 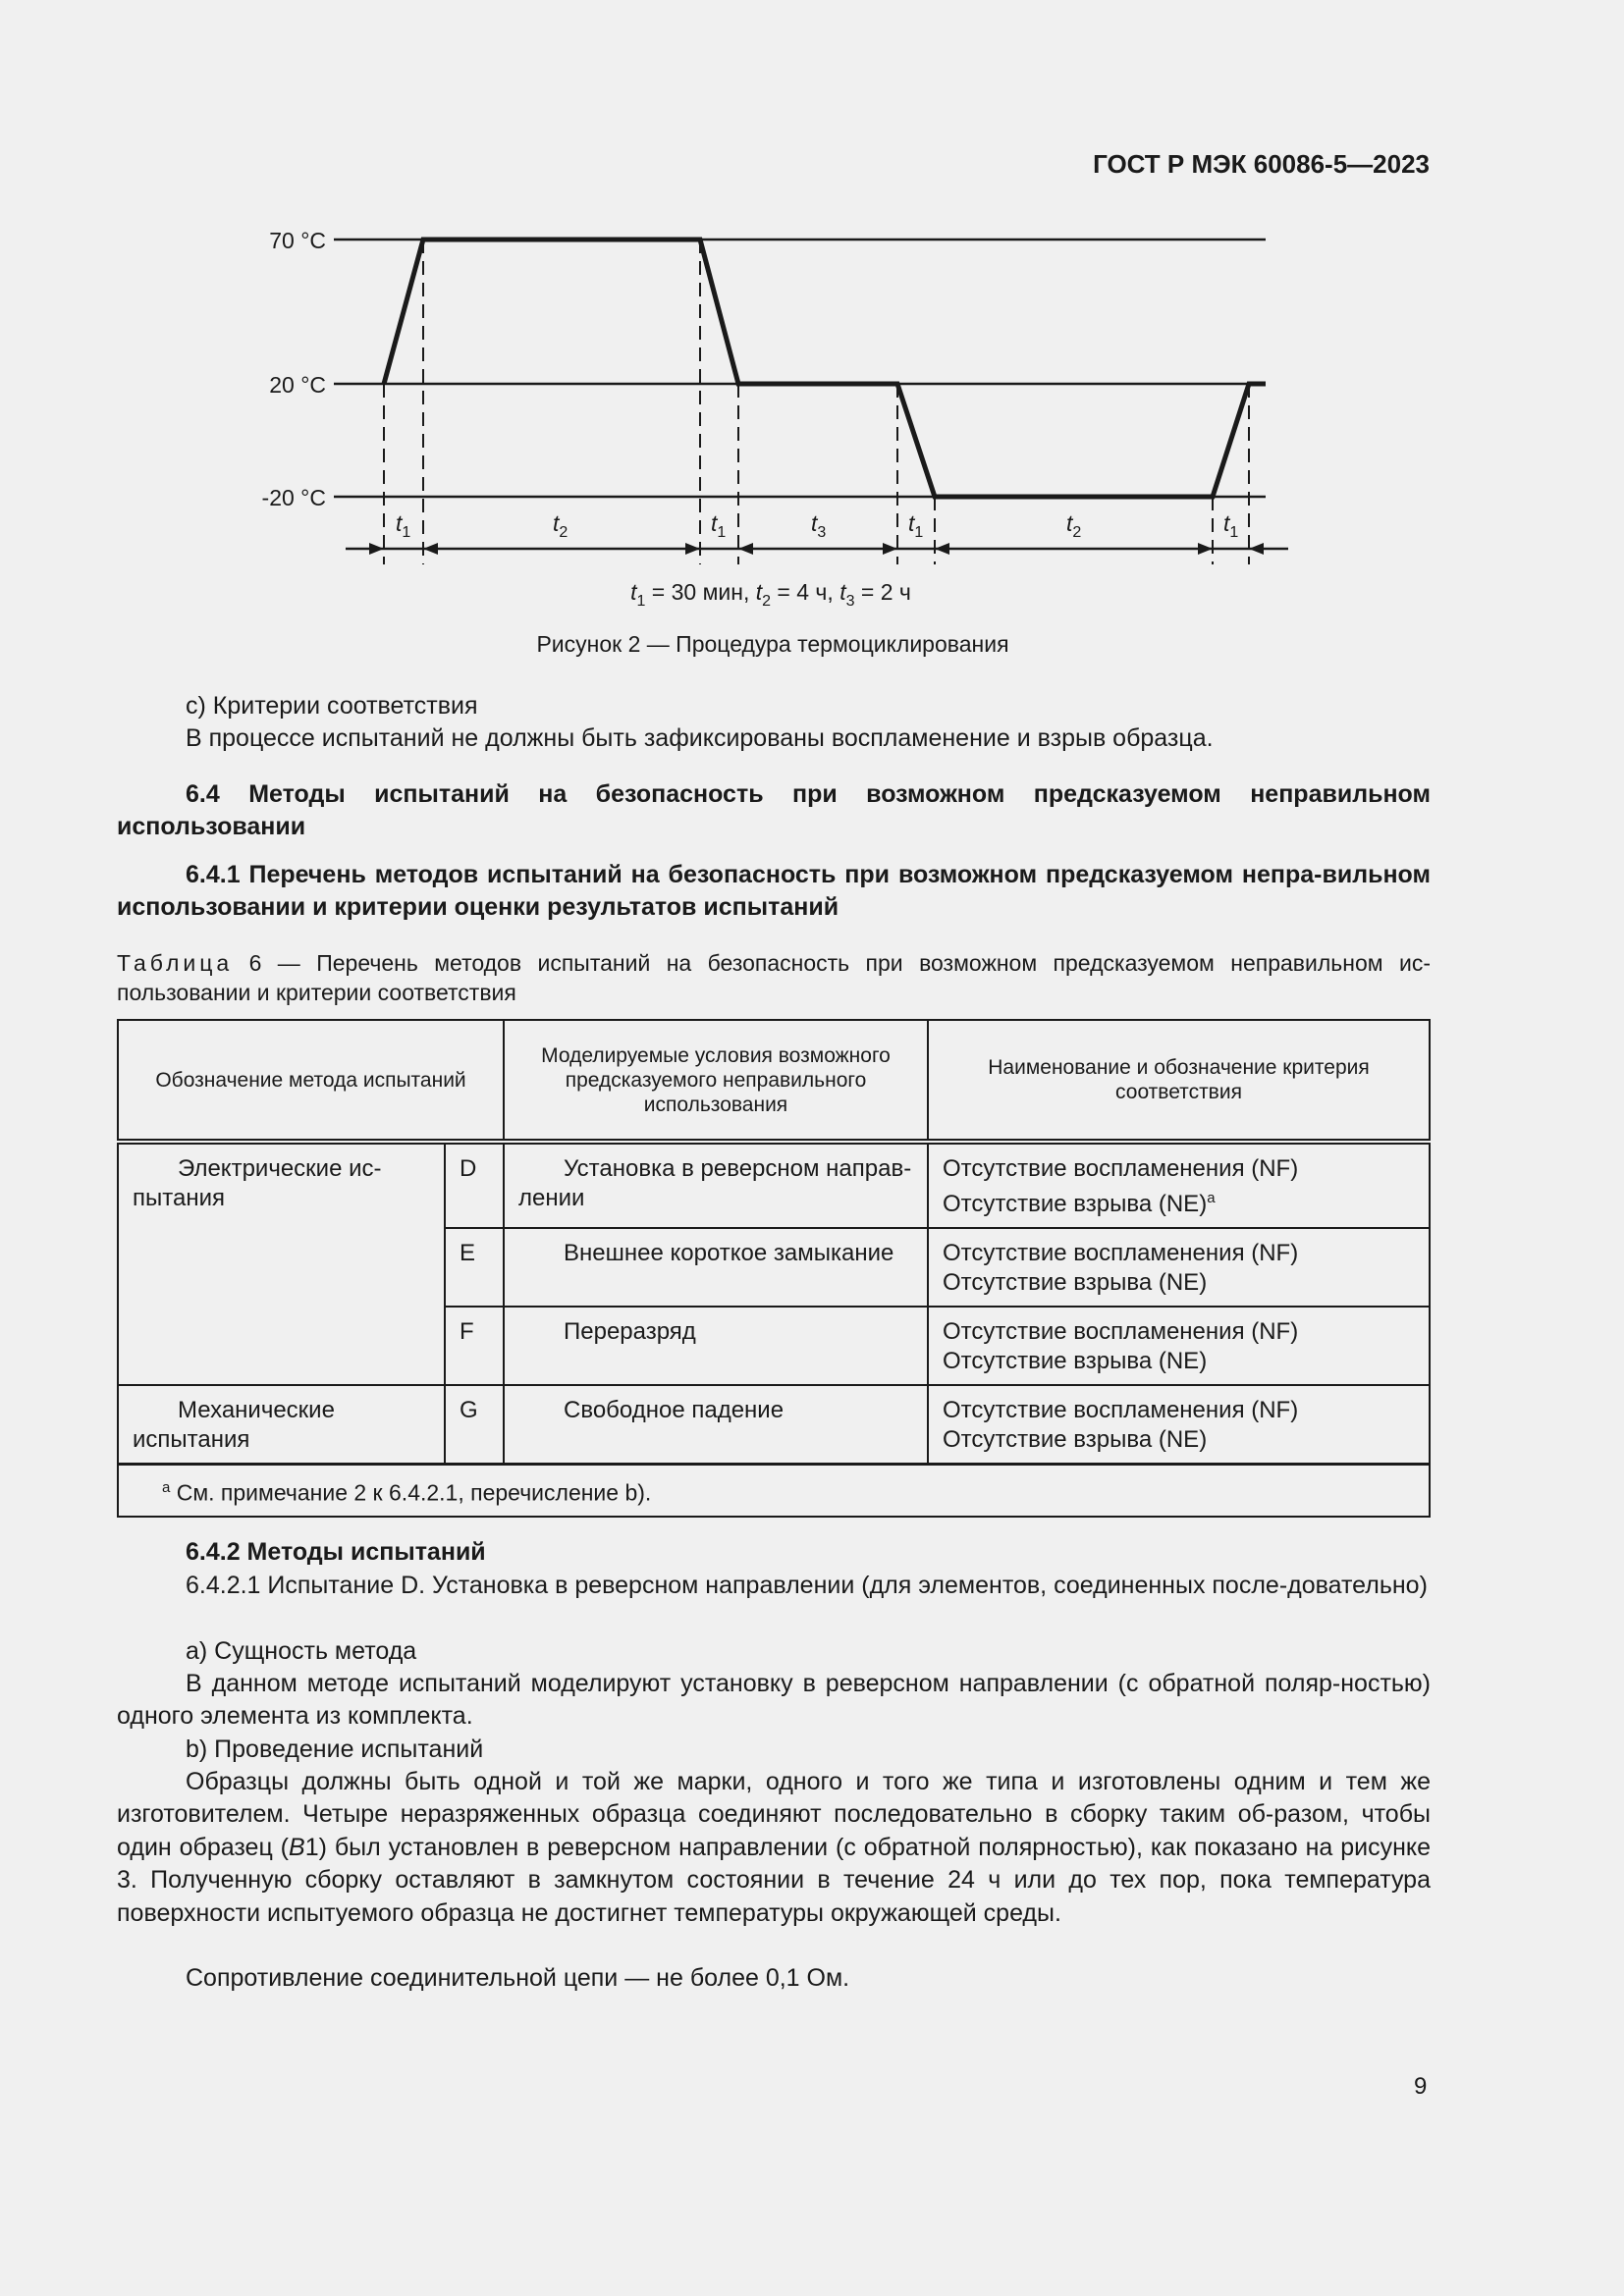 I want to click on arrowheads, so click(x=816, y=549).